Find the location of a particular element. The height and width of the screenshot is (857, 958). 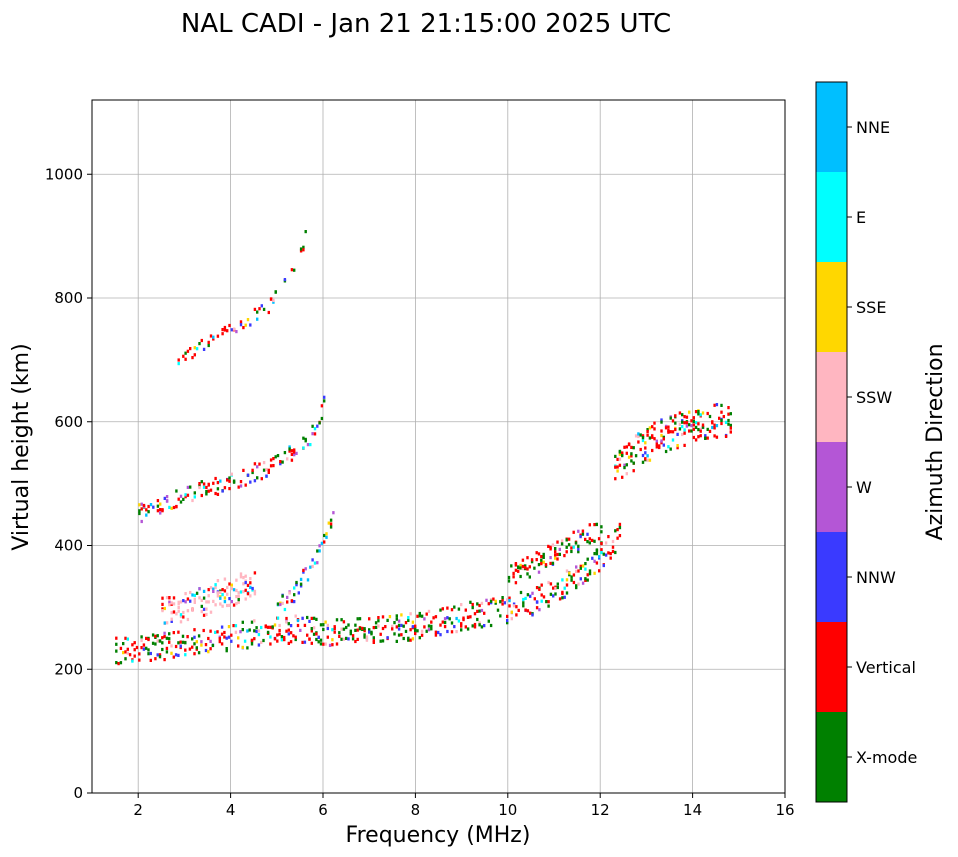

y-tick-label: 400 is located at coordinates (68, 546).